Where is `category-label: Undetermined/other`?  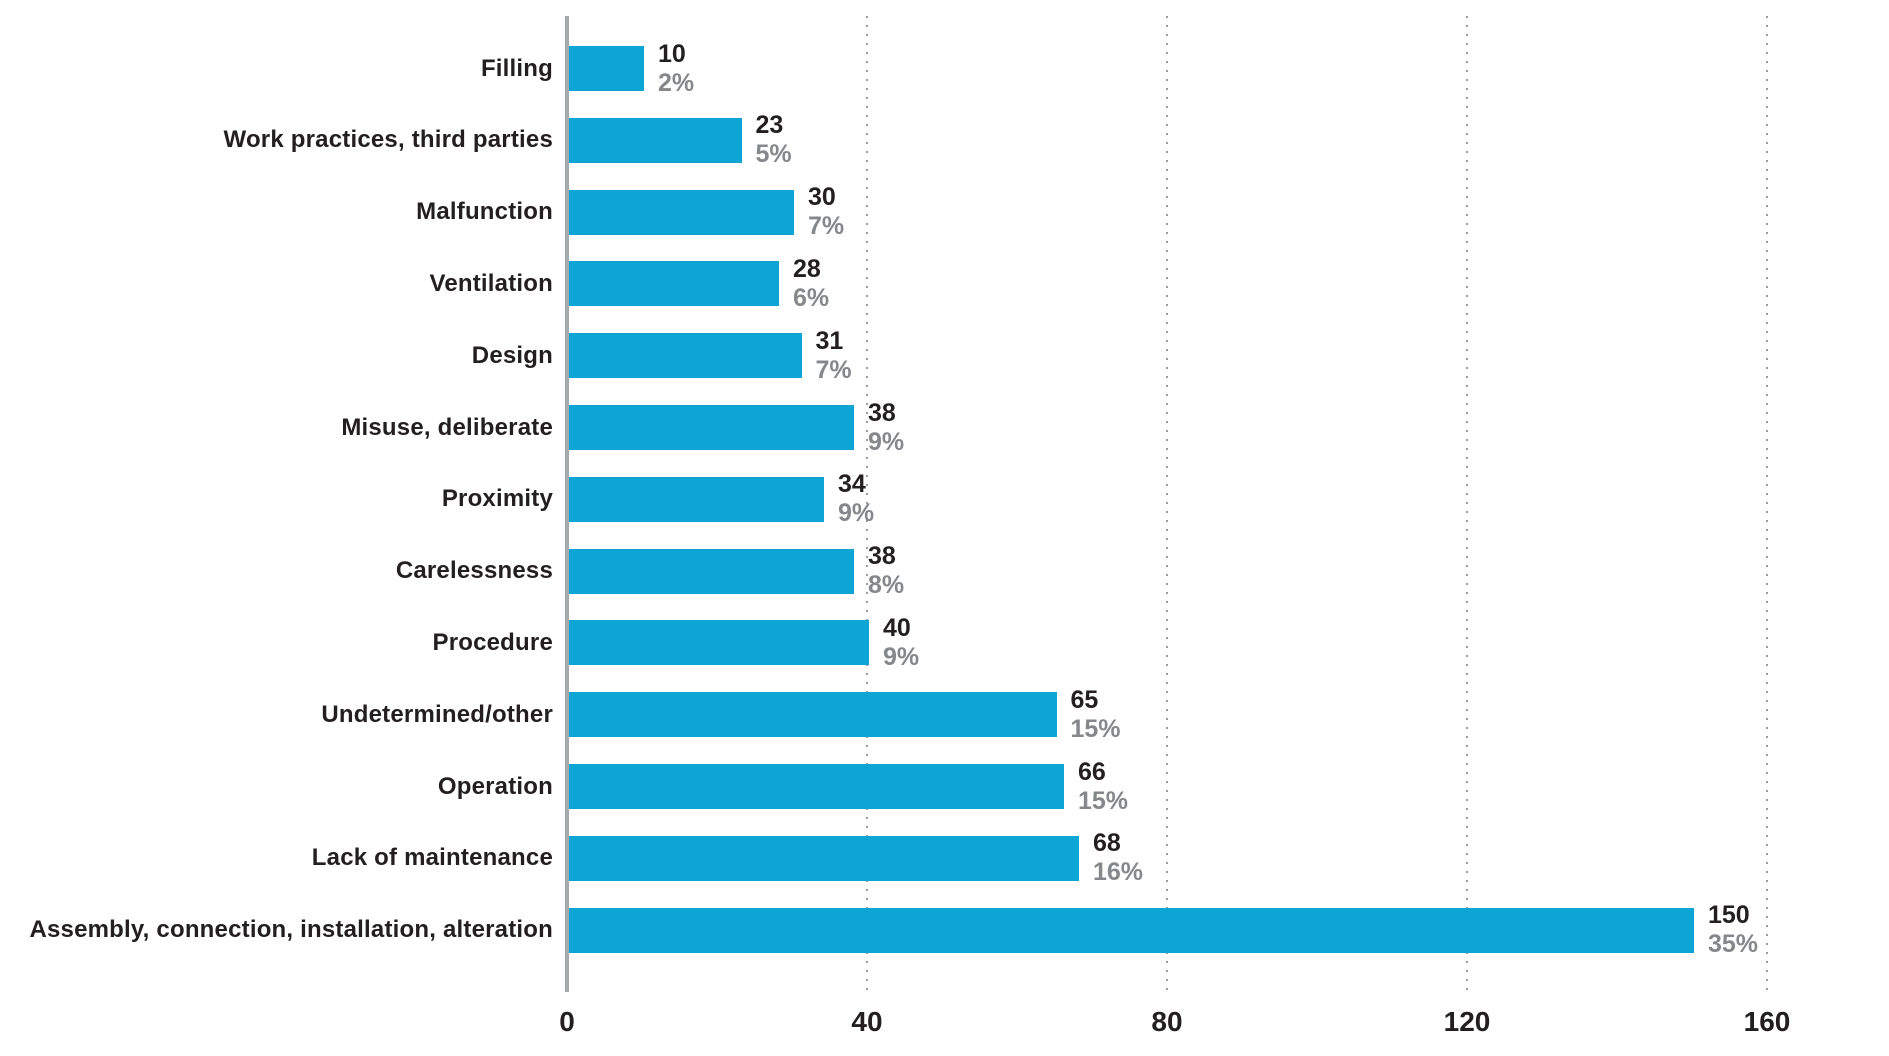 category-label: Undetermined/other is located at coordinates (437, 714).